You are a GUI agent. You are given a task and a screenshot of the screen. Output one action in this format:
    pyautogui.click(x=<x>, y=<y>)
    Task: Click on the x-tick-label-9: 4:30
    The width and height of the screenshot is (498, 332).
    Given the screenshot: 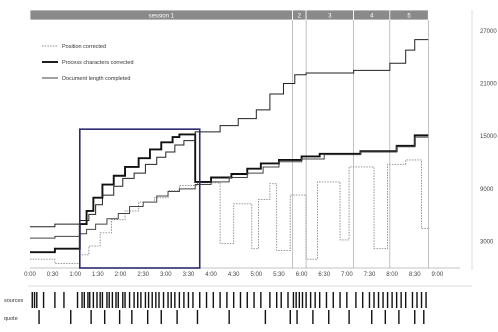 What is the action you would take?
    pyautogui.click(x=234, y=275)
    